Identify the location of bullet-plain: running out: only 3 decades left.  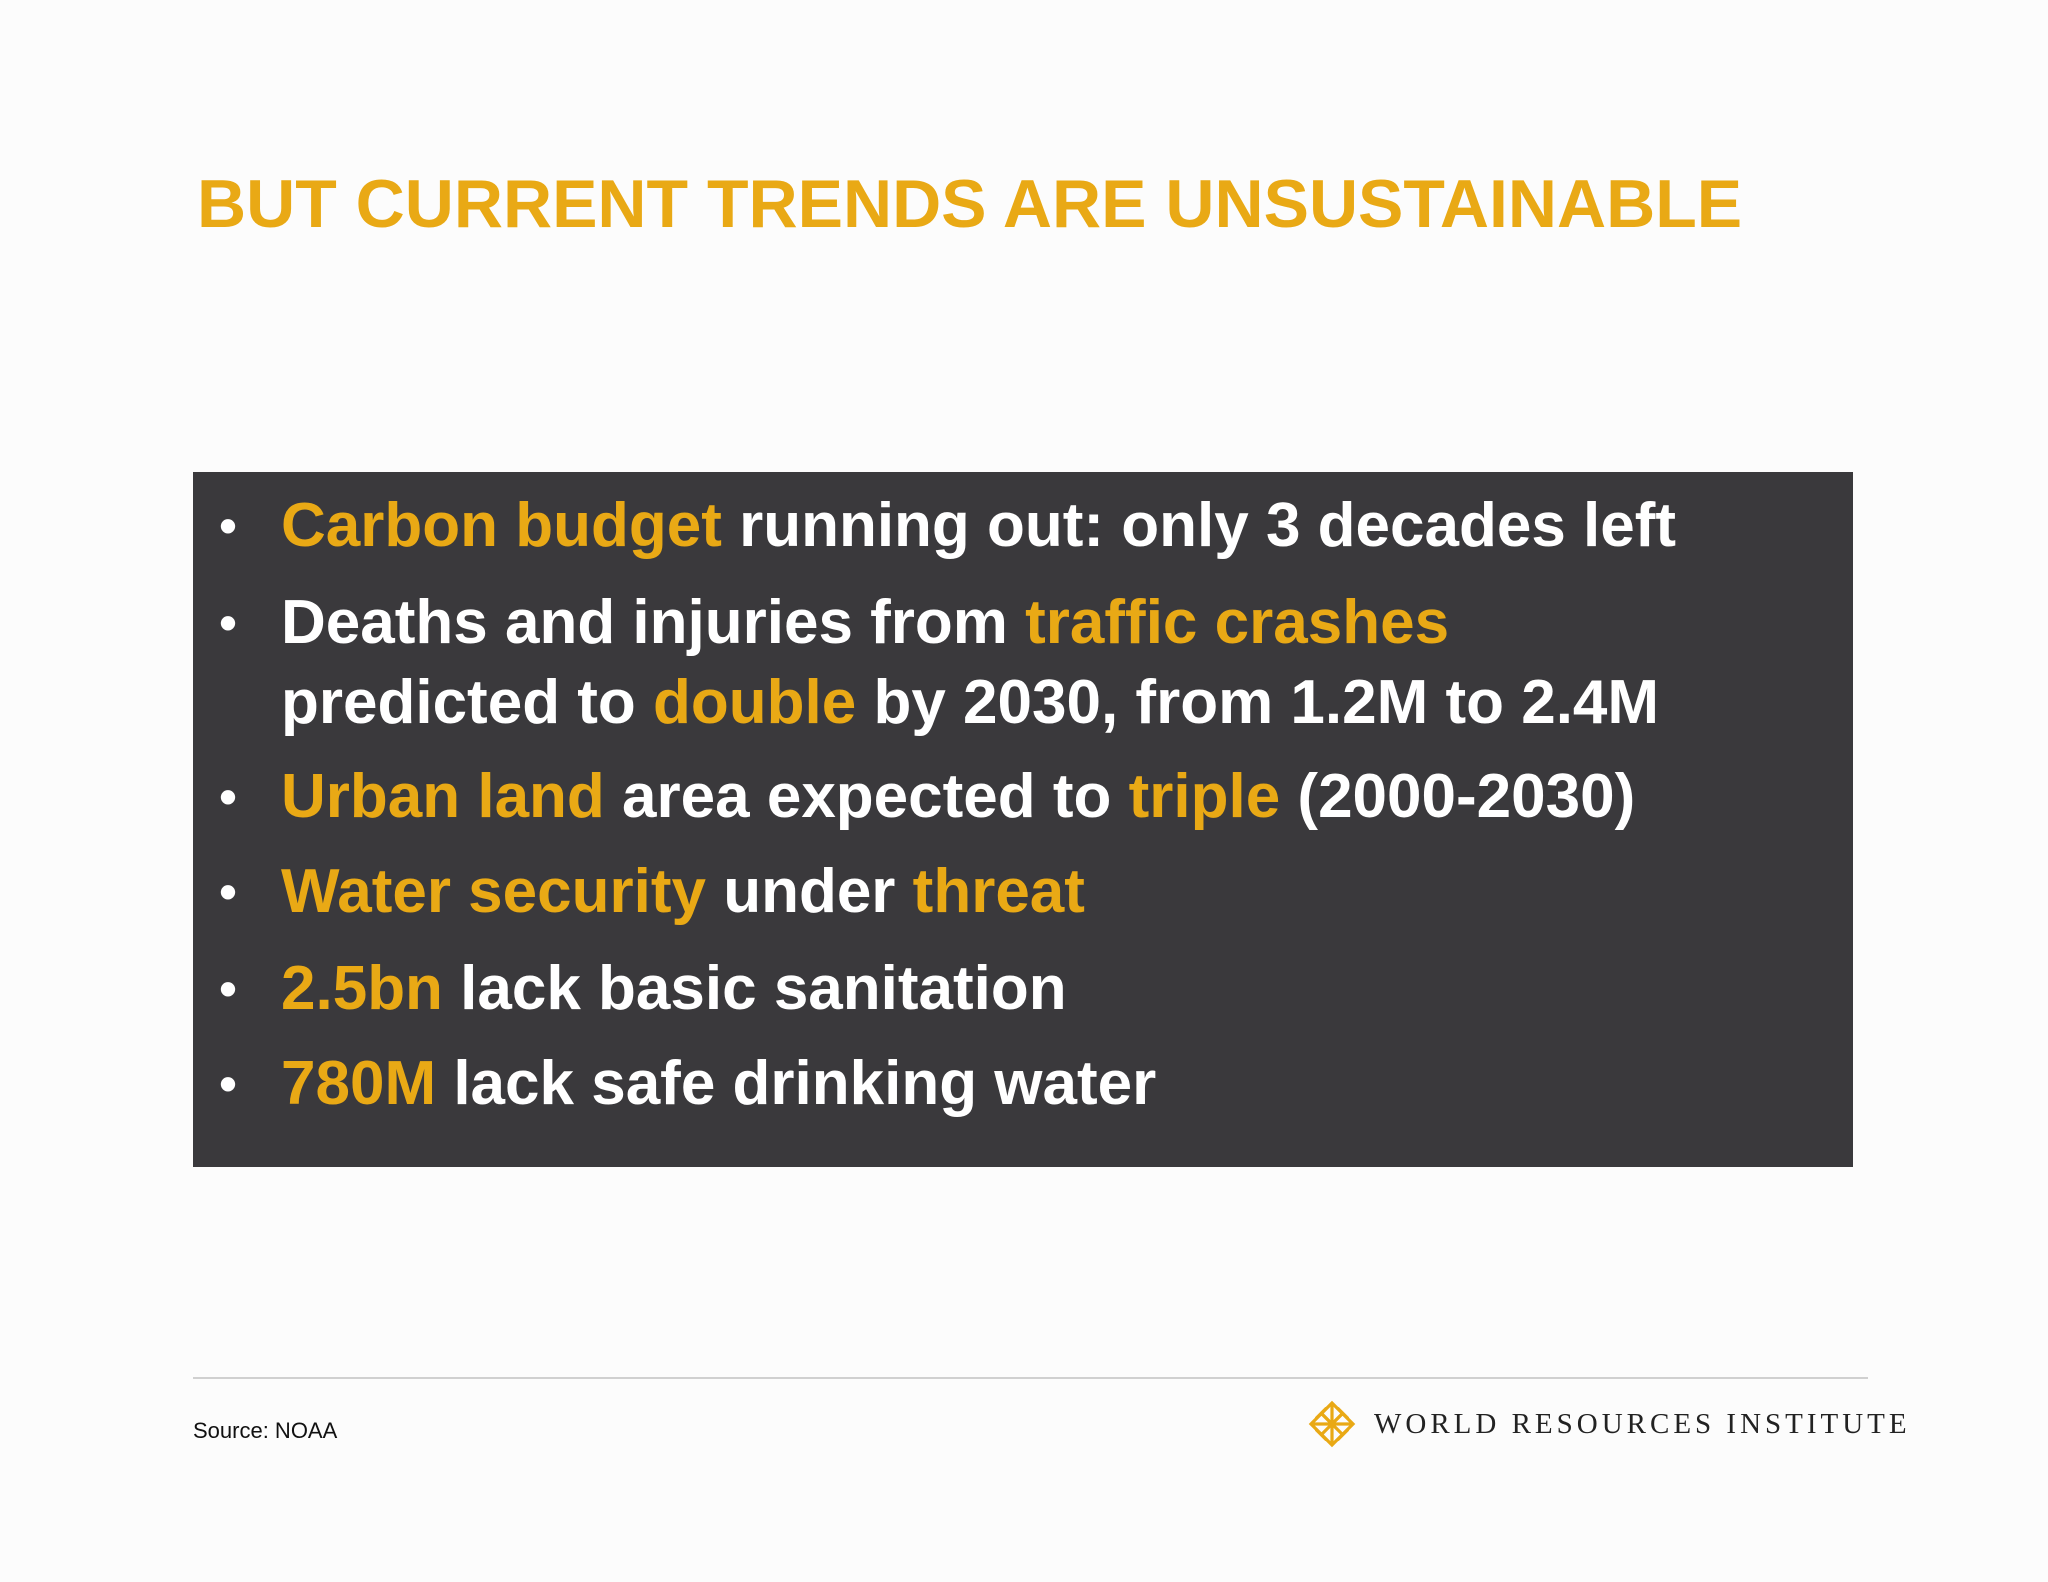
(1199, 525).